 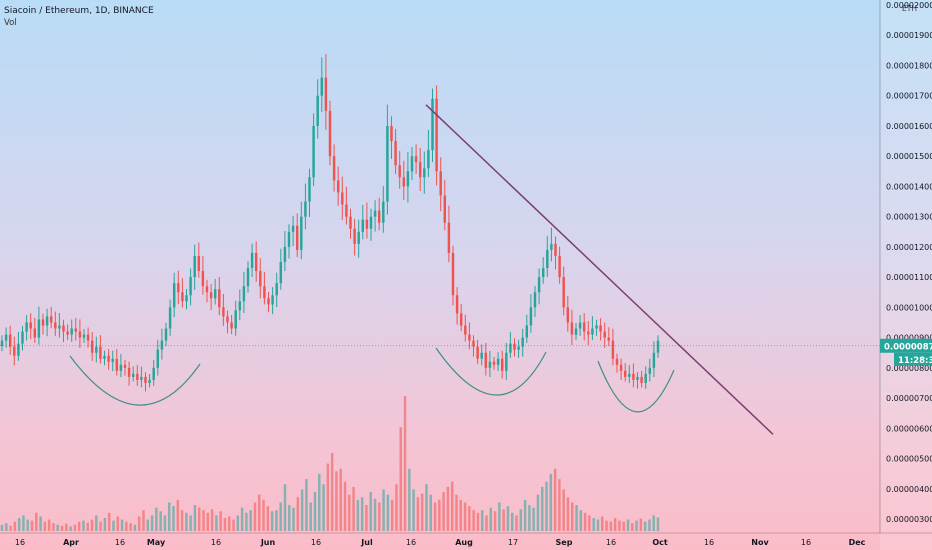 I want to click on price-badges: 0.00000873 11:28:37, so click(x=906, y=352).